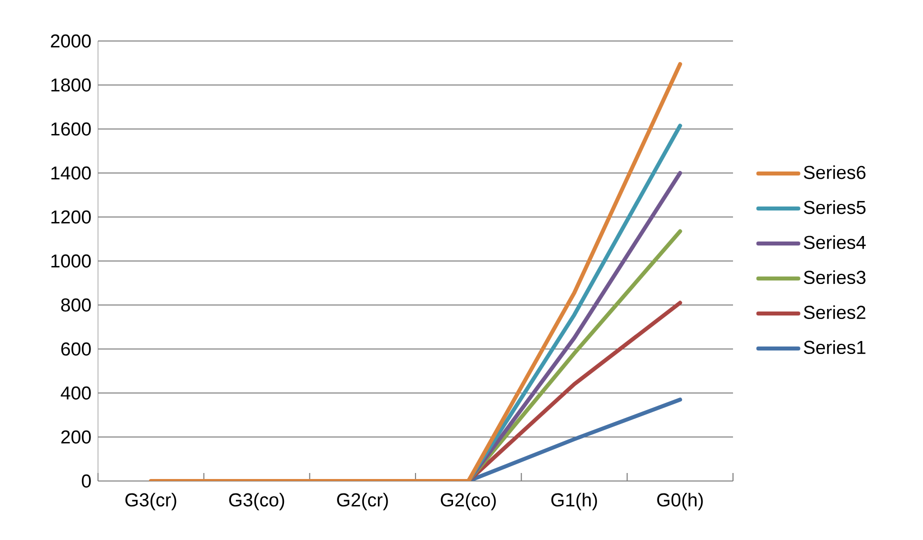 This screenshot has height=540, width=923. What do you see at coordinates (71, 261) in the screenshot?
I see `y-tick-label: 1000` at bounding box center [71, 261].